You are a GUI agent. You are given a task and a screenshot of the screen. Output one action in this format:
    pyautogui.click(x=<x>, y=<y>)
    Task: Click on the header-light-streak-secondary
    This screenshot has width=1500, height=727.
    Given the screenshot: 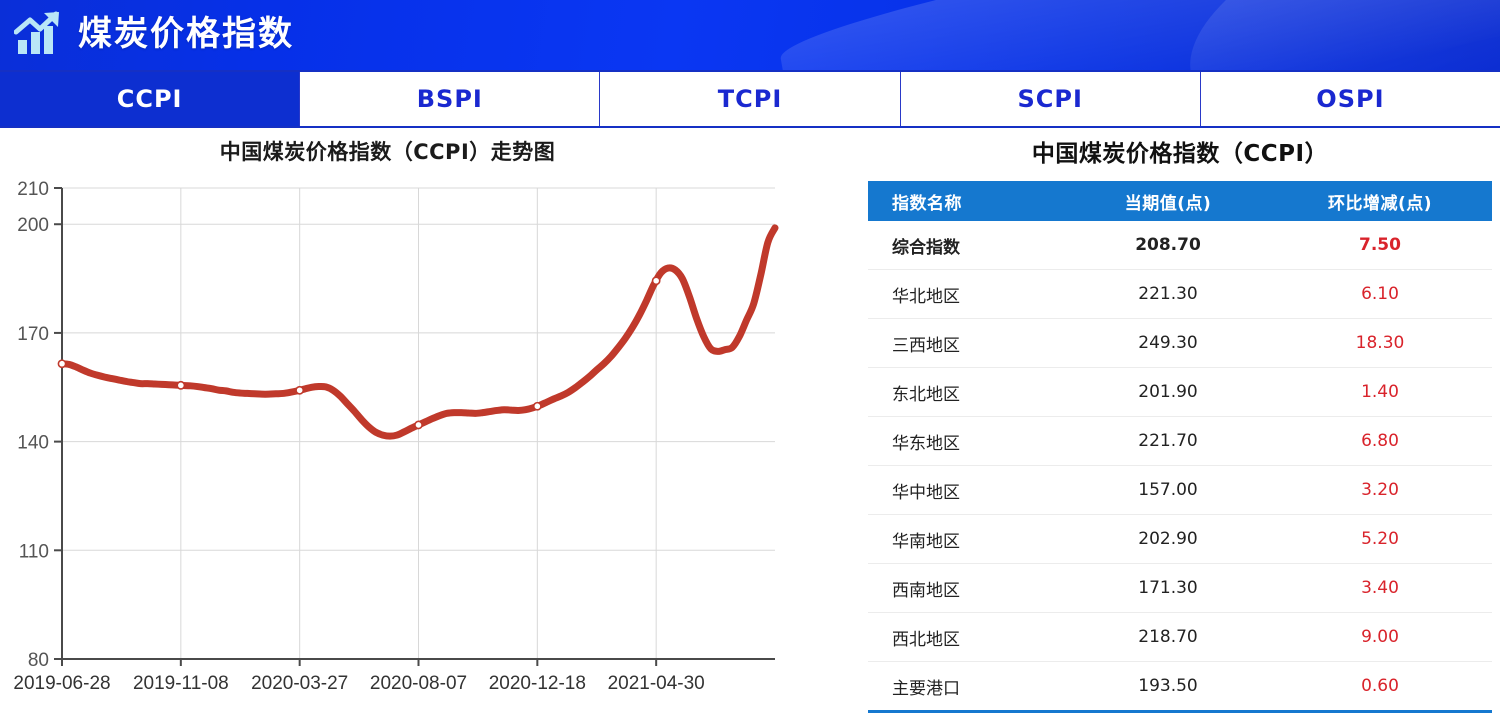 What is the action you would take?
    pyautogui.click(x=1330, y=35)
    